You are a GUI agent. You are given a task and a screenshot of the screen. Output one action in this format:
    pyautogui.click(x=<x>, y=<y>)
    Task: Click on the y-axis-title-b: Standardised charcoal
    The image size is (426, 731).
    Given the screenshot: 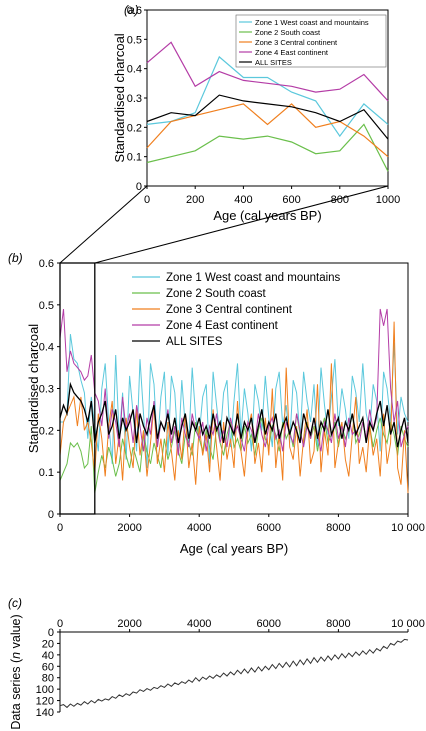 What is the action you would take?
    pyautogui.click(x=33, y=388)
    